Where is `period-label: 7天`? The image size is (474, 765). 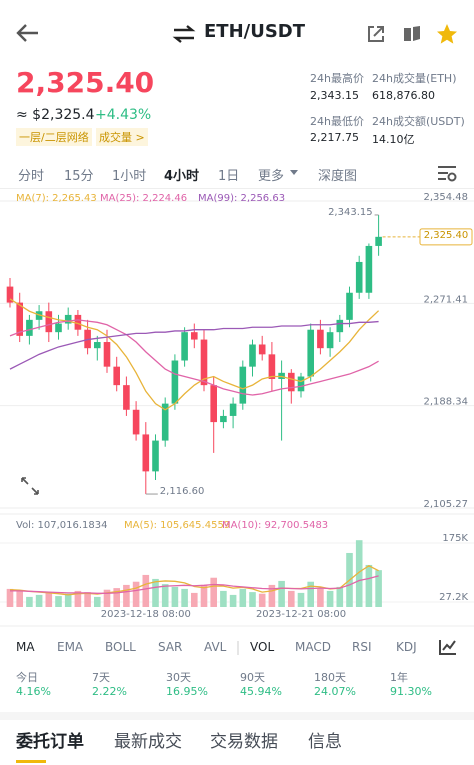 period-label: 7天 is located at coordinates (101, 677).